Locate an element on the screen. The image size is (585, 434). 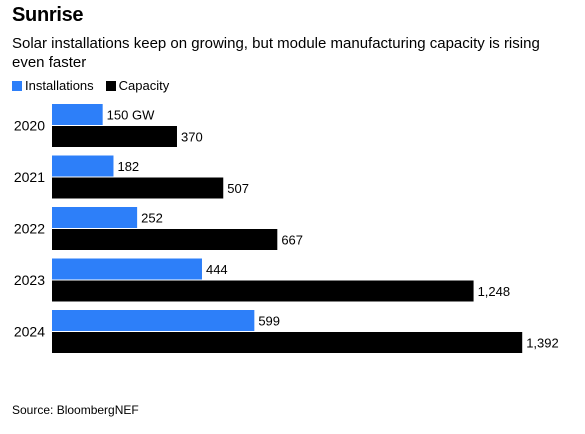
chart-title: Sunrise is located at coordinates (48, 15).